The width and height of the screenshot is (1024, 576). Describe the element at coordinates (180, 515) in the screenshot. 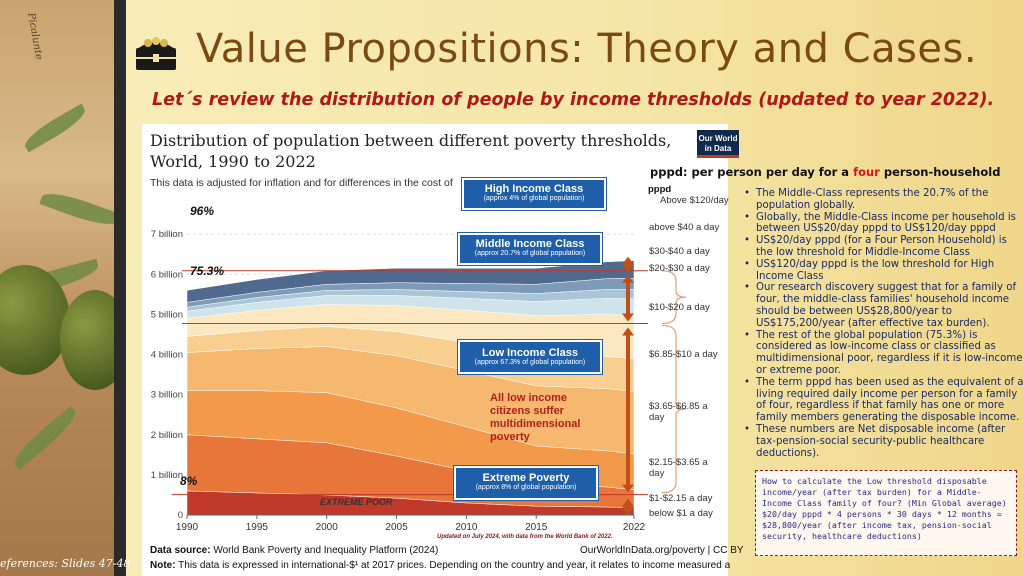

I see `y-tick-label: 0` at that location.